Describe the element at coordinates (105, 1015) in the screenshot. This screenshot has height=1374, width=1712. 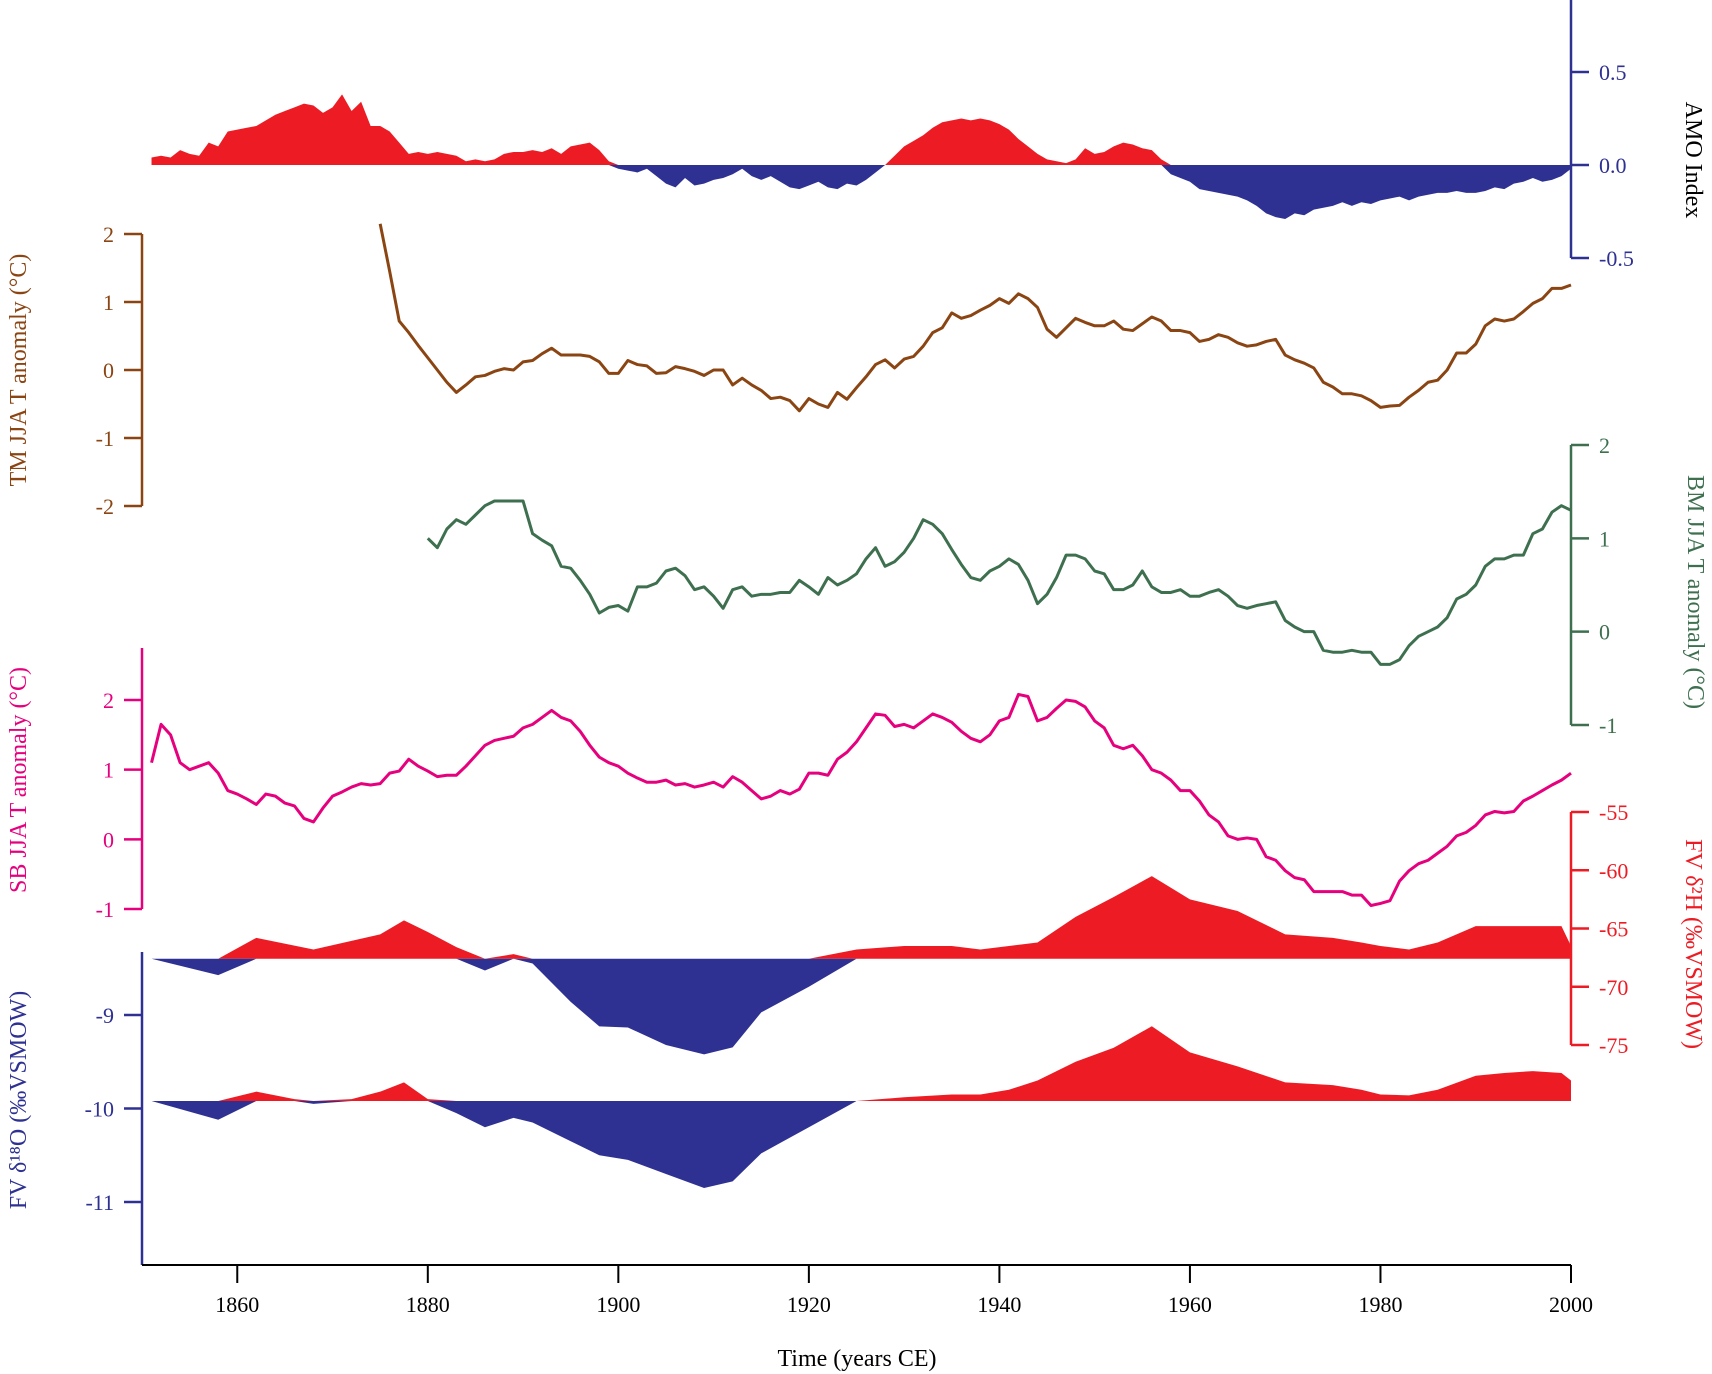
I see `fv_d18o-tick-label: -9` at that location.